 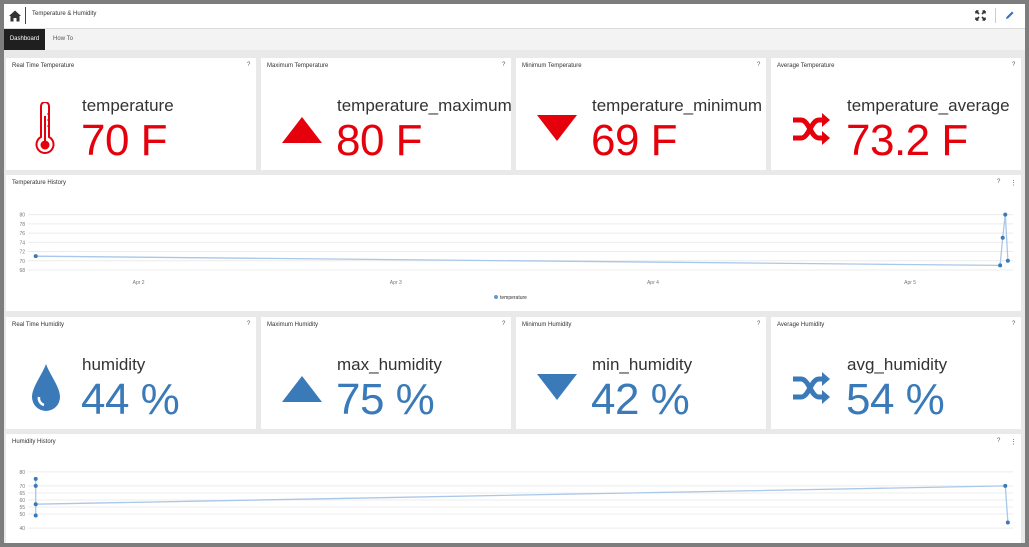 I want to click on card-average-humidity: Average Humidity ? avg_humidity 54 %, so click(x=896, y=373).